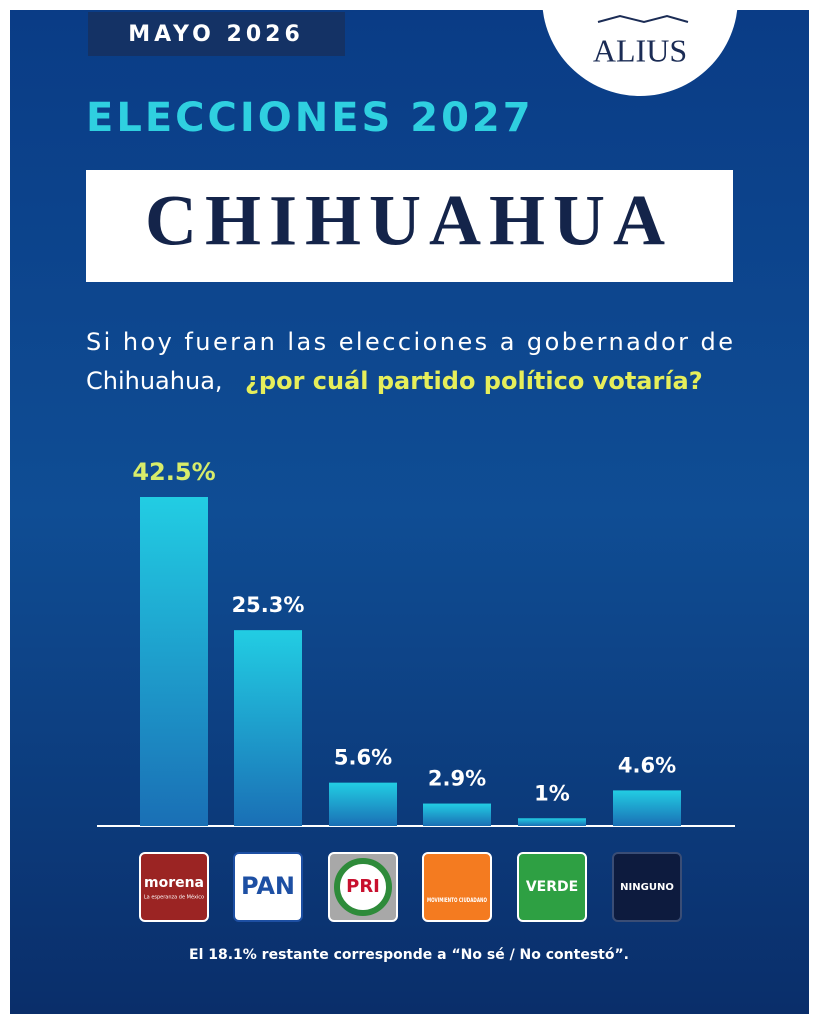 The width and height of the screenshot is (819, 1024). What do you see at coordinates (363, 758) in the screenshot?
I see `value-label: 5.6%` at bounding box center [363, 758].